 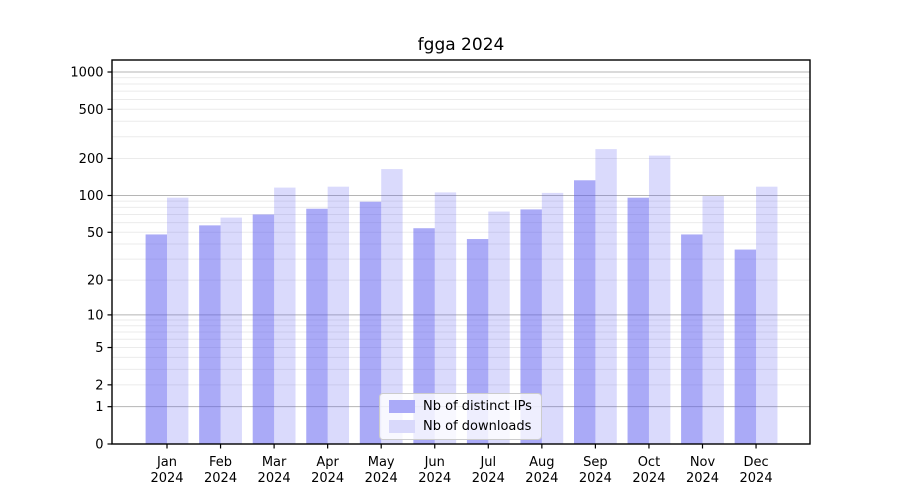 I want to click on legend-swatch-downloads-icon, so click(x=402, y=426).